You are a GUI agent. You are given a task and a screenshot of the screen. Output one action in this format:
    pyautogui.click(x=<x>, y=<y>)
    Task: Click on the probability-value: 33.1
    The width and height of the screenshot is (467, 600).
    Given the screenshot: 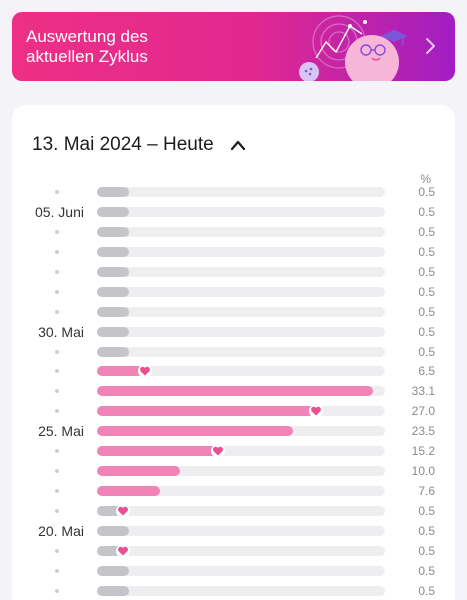 What is the action you would take?
    pyautogui.click(x=423, y=391)
    